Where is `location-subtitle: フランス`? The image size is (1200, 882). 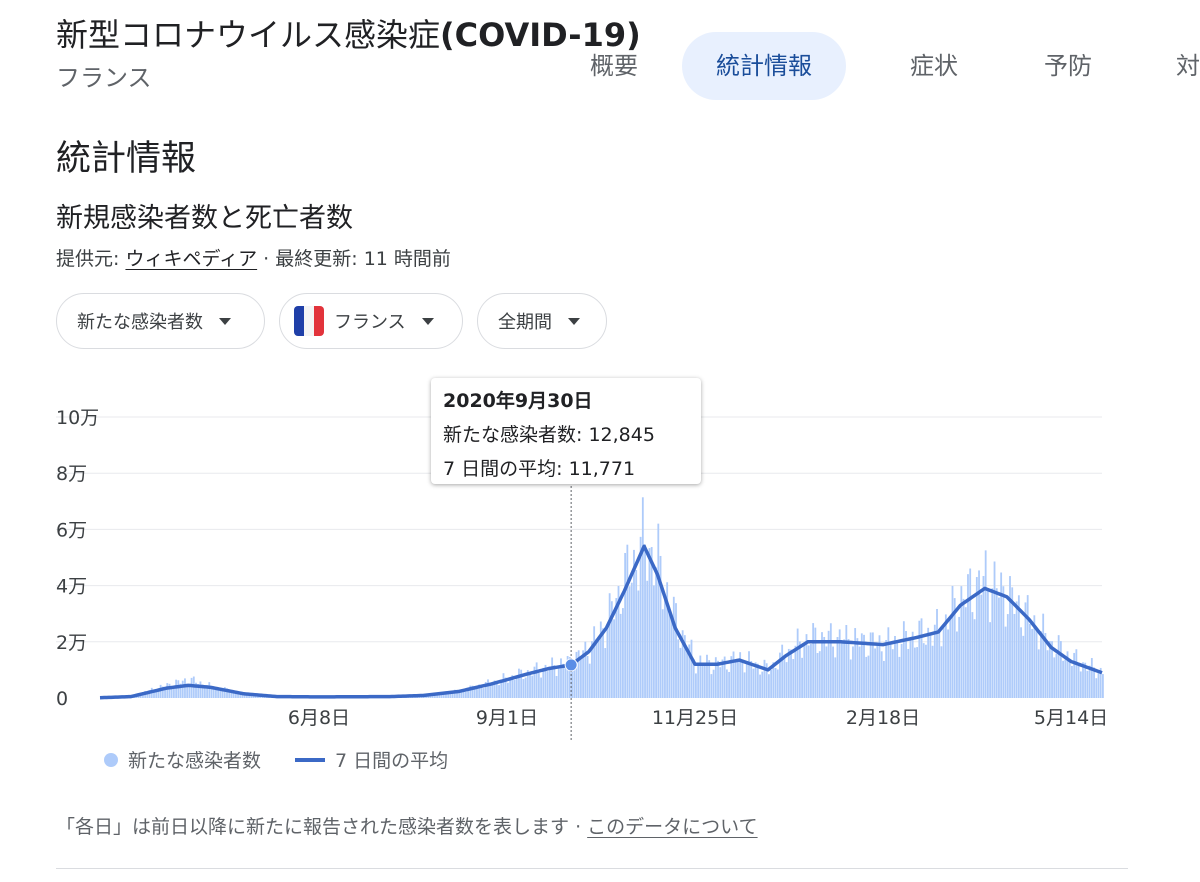 location-subtitle: フランス is located at coordinates (104, 78).